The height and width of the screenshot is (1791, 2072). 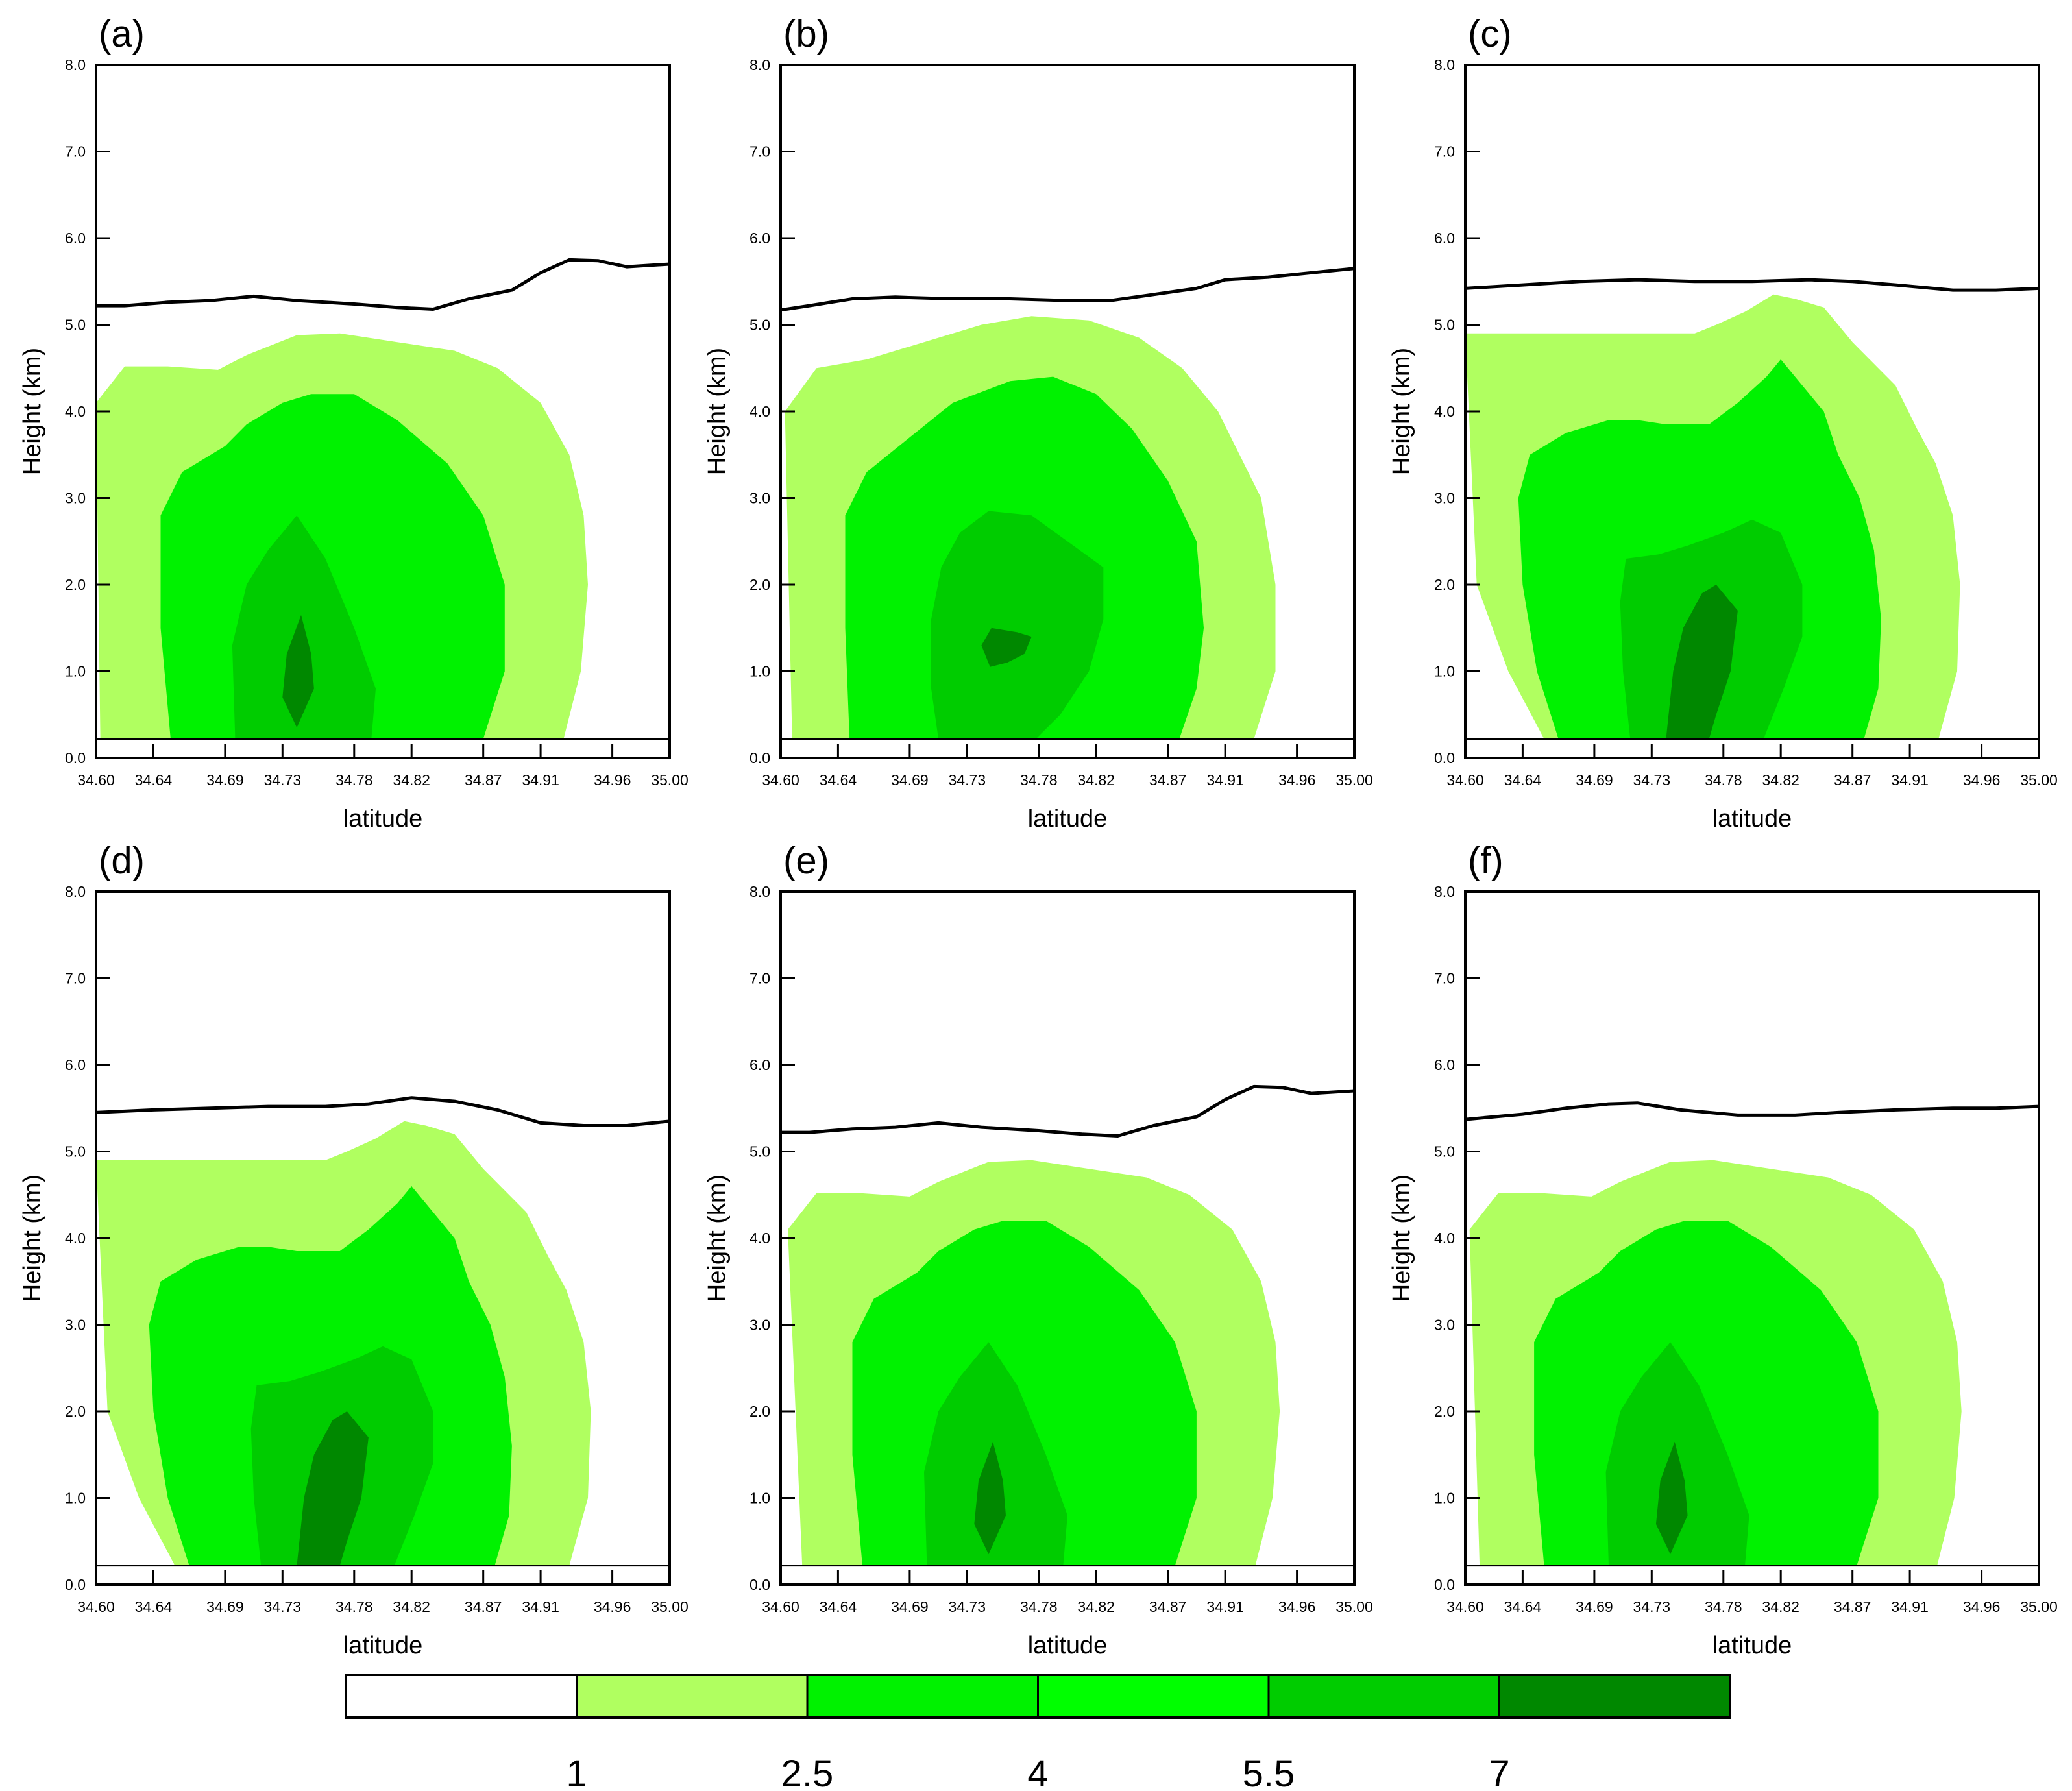 I want to click on colorbar: 1 2.5 4 5.5 7, so click(x=1038, y=1732).